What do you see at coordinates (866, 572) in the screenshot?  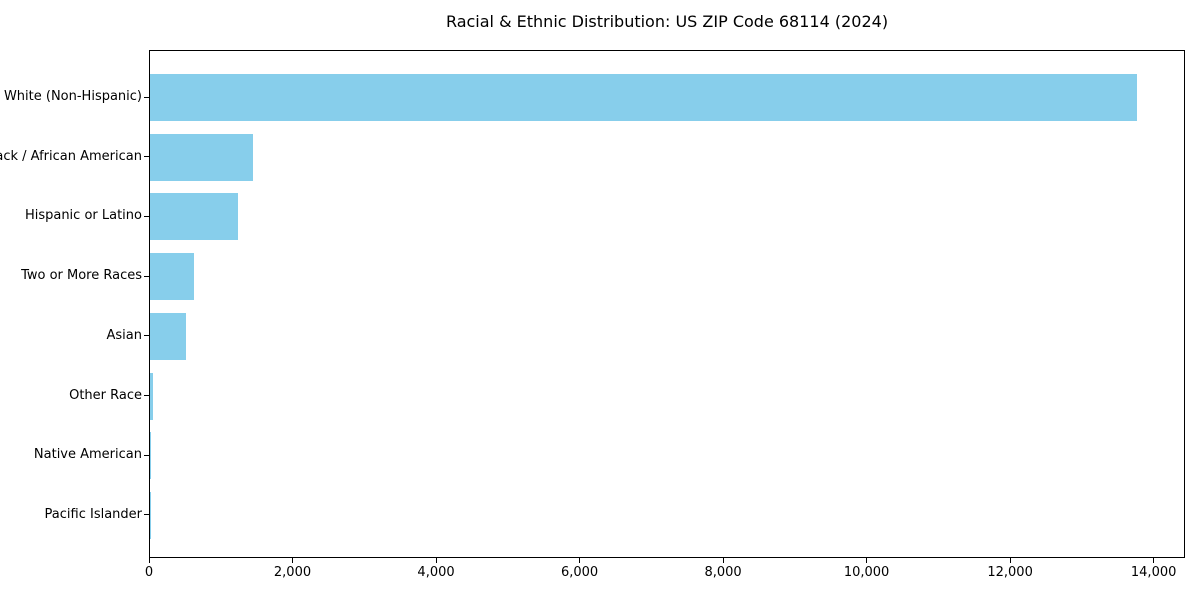 I see `x-tick-label-10000: 10,000` at bounding box center [866, 572].